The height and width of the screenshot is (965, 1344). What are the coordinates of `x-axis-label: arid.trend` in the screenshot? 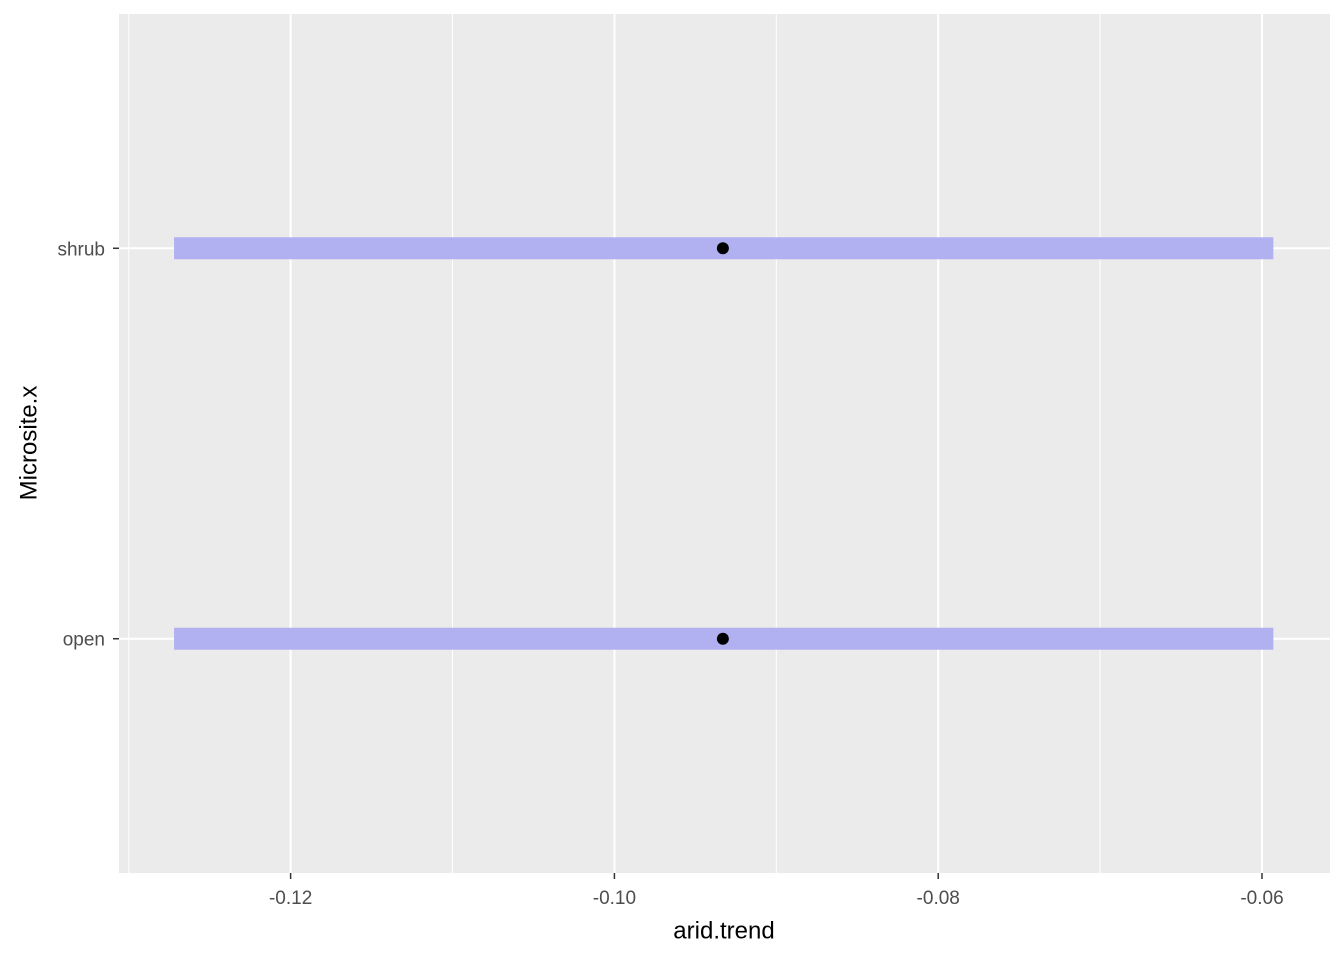 It's located at (723, 930).